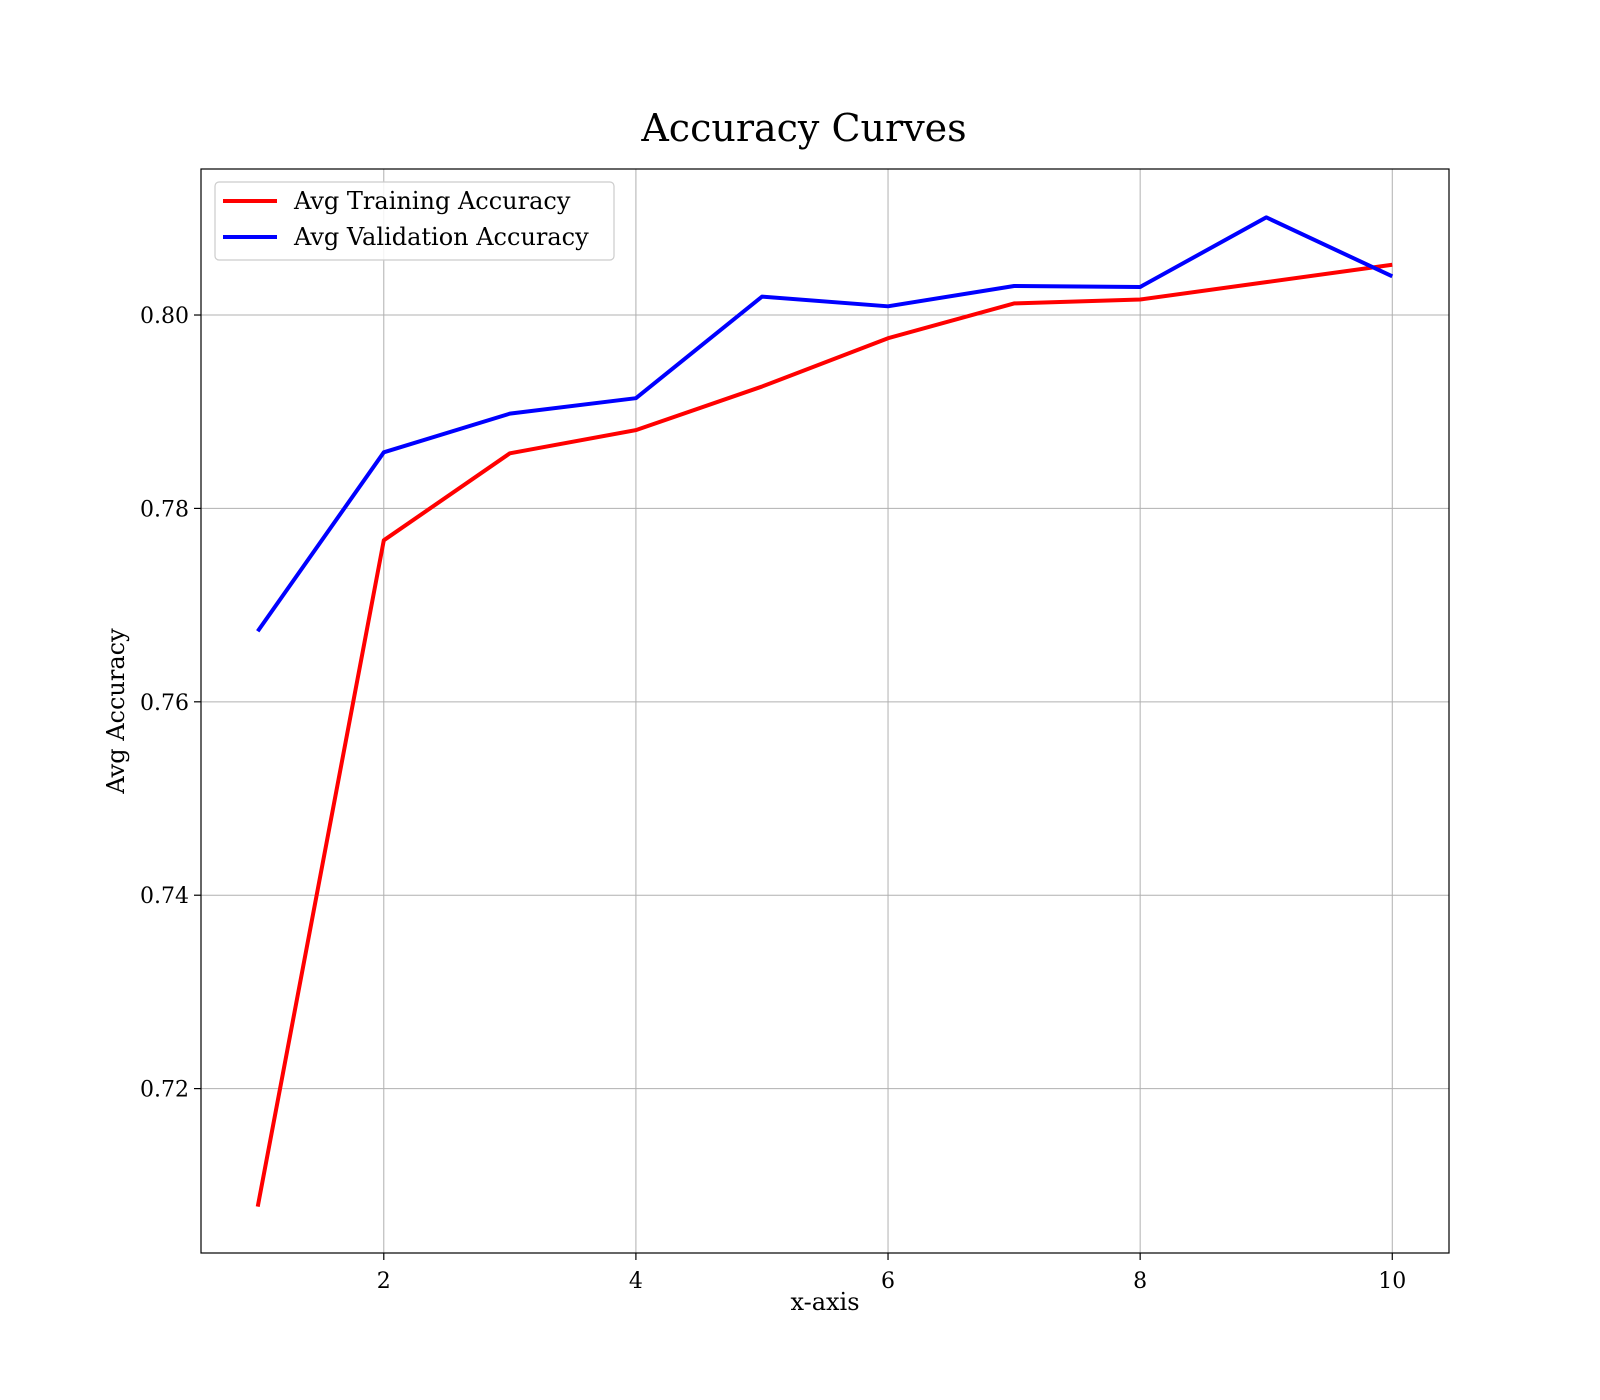  I want to click on chart-title: Accuracy Curves, so click(803, 128).